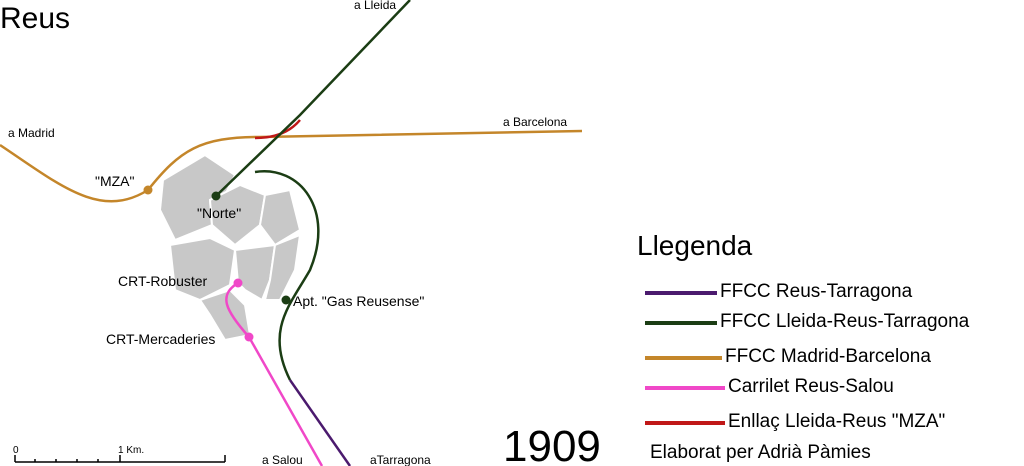 The image size is (1024, 466). Describe the element at coordinates (845, 321) in the screenshot. I see `legend-label: FFCC Lleida-Reus-Tarragona` at that location.